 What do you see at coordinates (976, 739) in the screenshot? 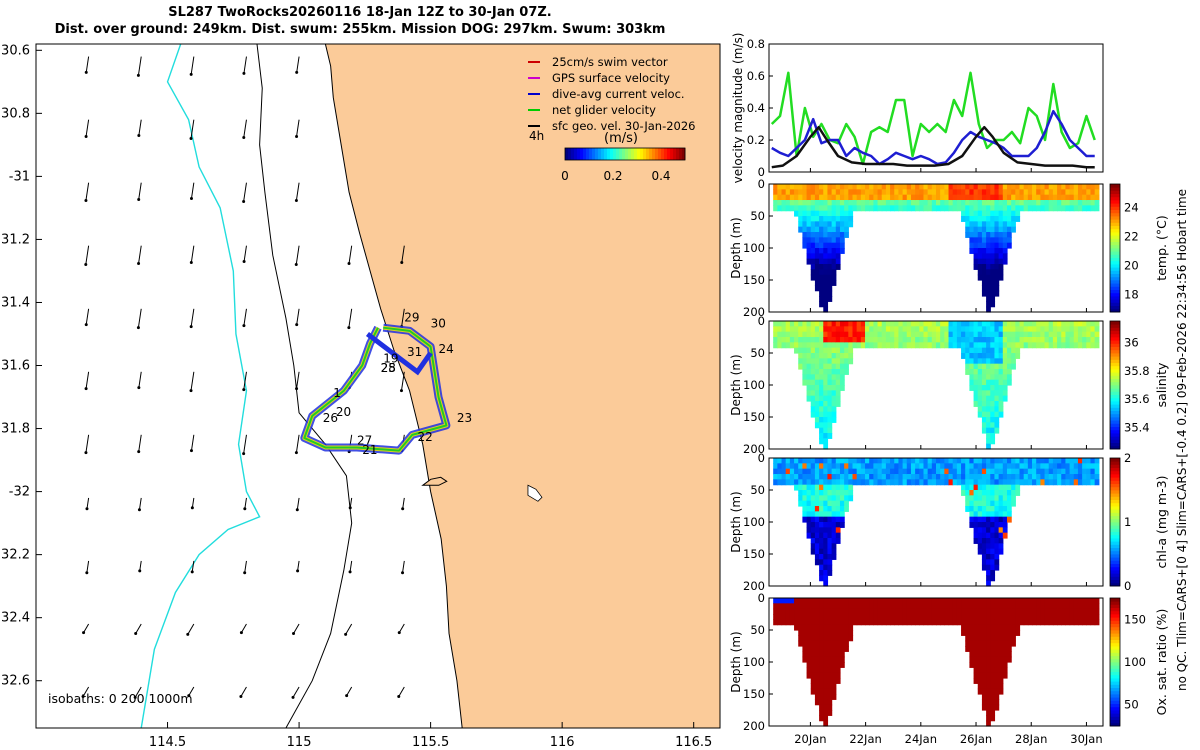
I see `time-x-tick-label: 26Jan` at bounding box center [976, 739].